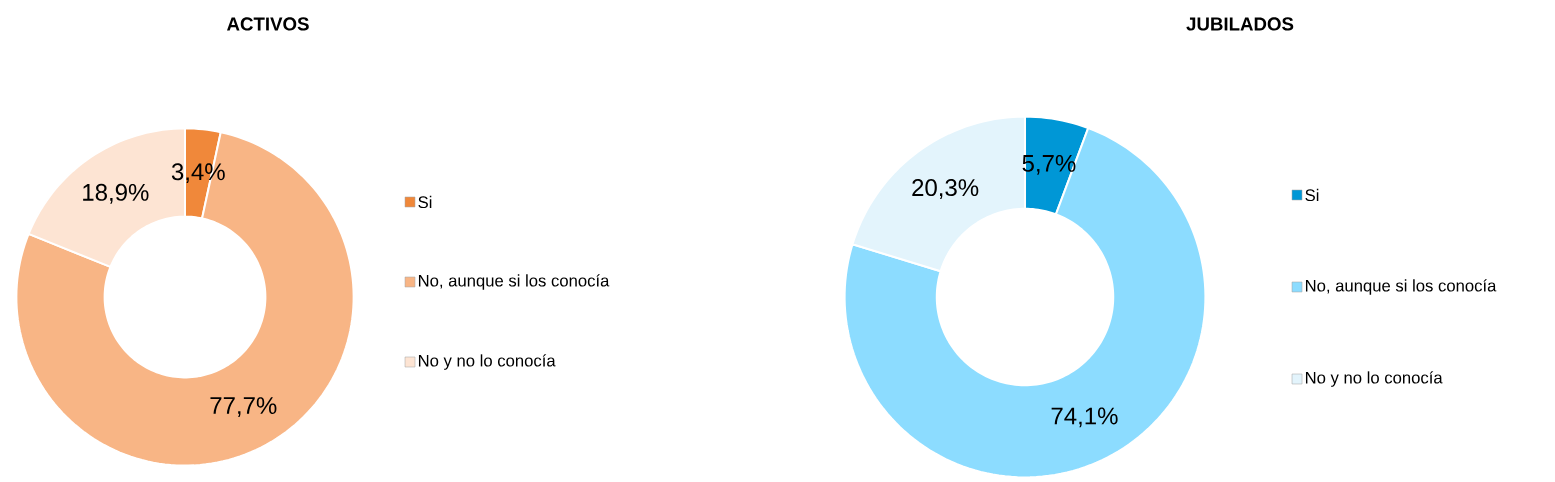 The image size is (1555, 482). What do you see at coordinates (1084, 417) in the screenshot?
I see `data-label: 74,1%` at bounding box center [1084, 417].